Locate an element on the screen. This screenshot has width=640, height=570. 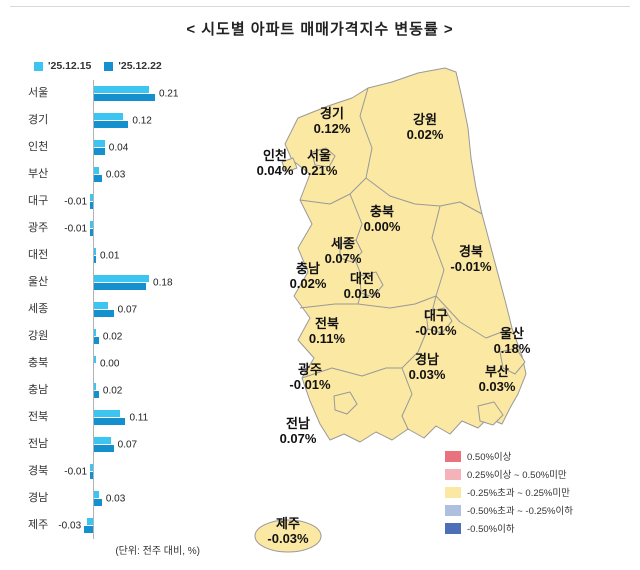
map-region-label: 경북 -0.01% is located at coordinates (470, 259).